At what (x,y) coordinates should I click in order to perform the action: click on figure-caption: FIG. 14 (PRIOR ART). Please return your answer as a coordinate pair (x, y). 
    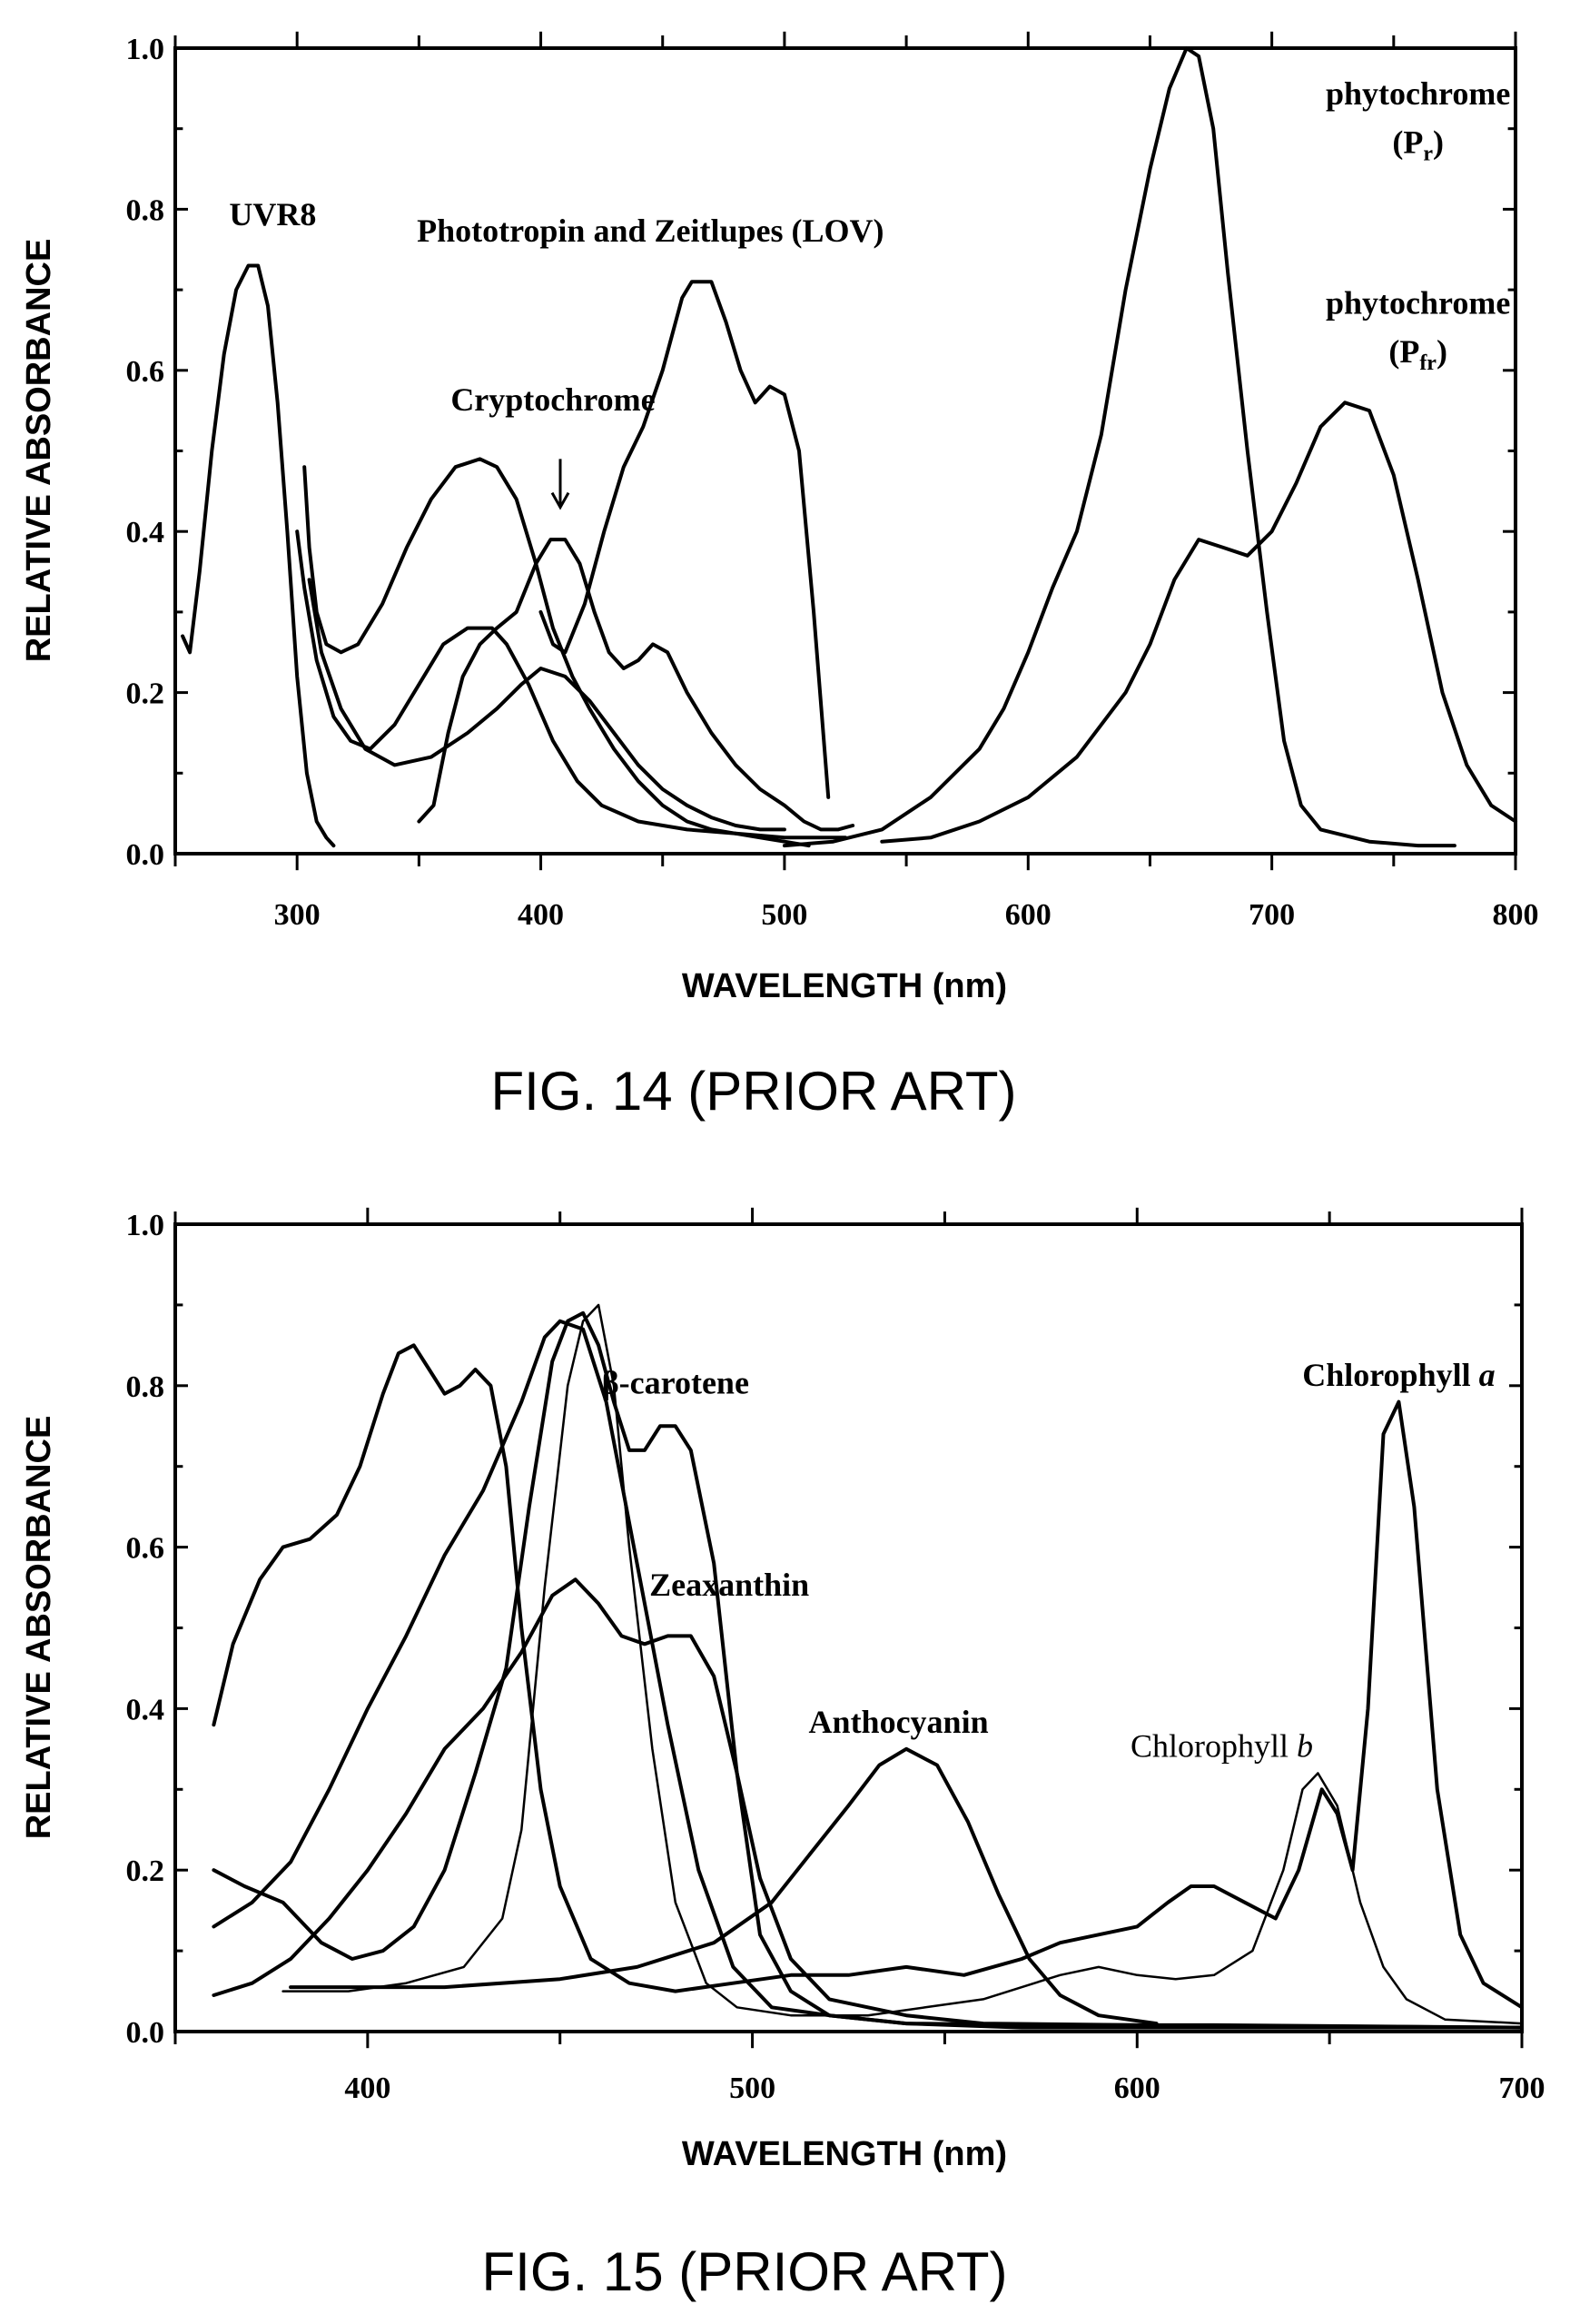
    Looking at the image, I should click on (754, 1091).